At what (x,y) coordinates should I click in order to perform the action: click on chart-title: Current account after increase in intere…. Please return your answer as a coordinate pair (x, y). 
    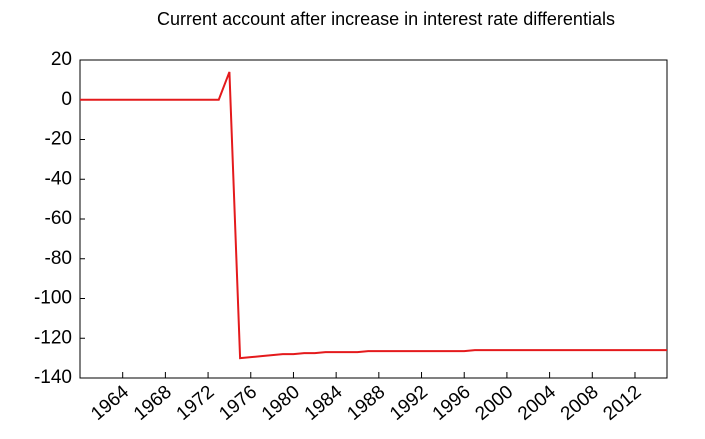
    Looking at the image, I should click on (386, 19).